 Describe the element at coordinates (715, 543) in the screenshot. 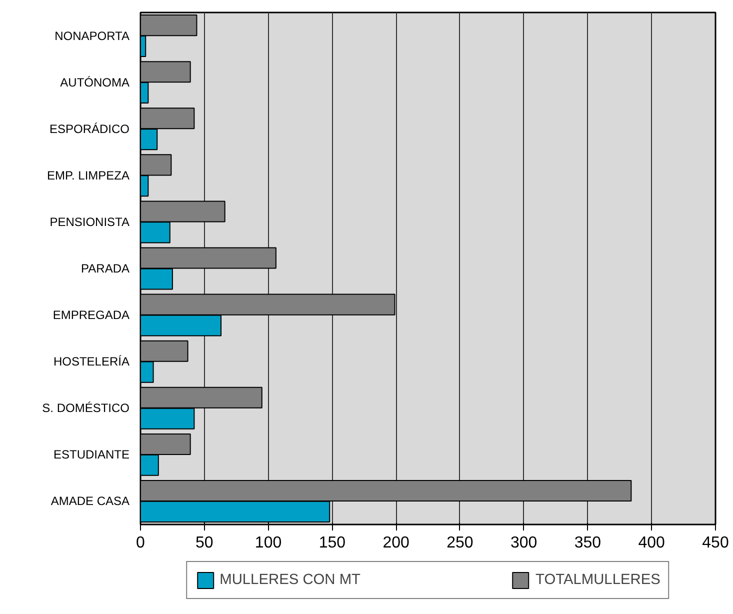

I see `x-tick-label: 450` at that location.